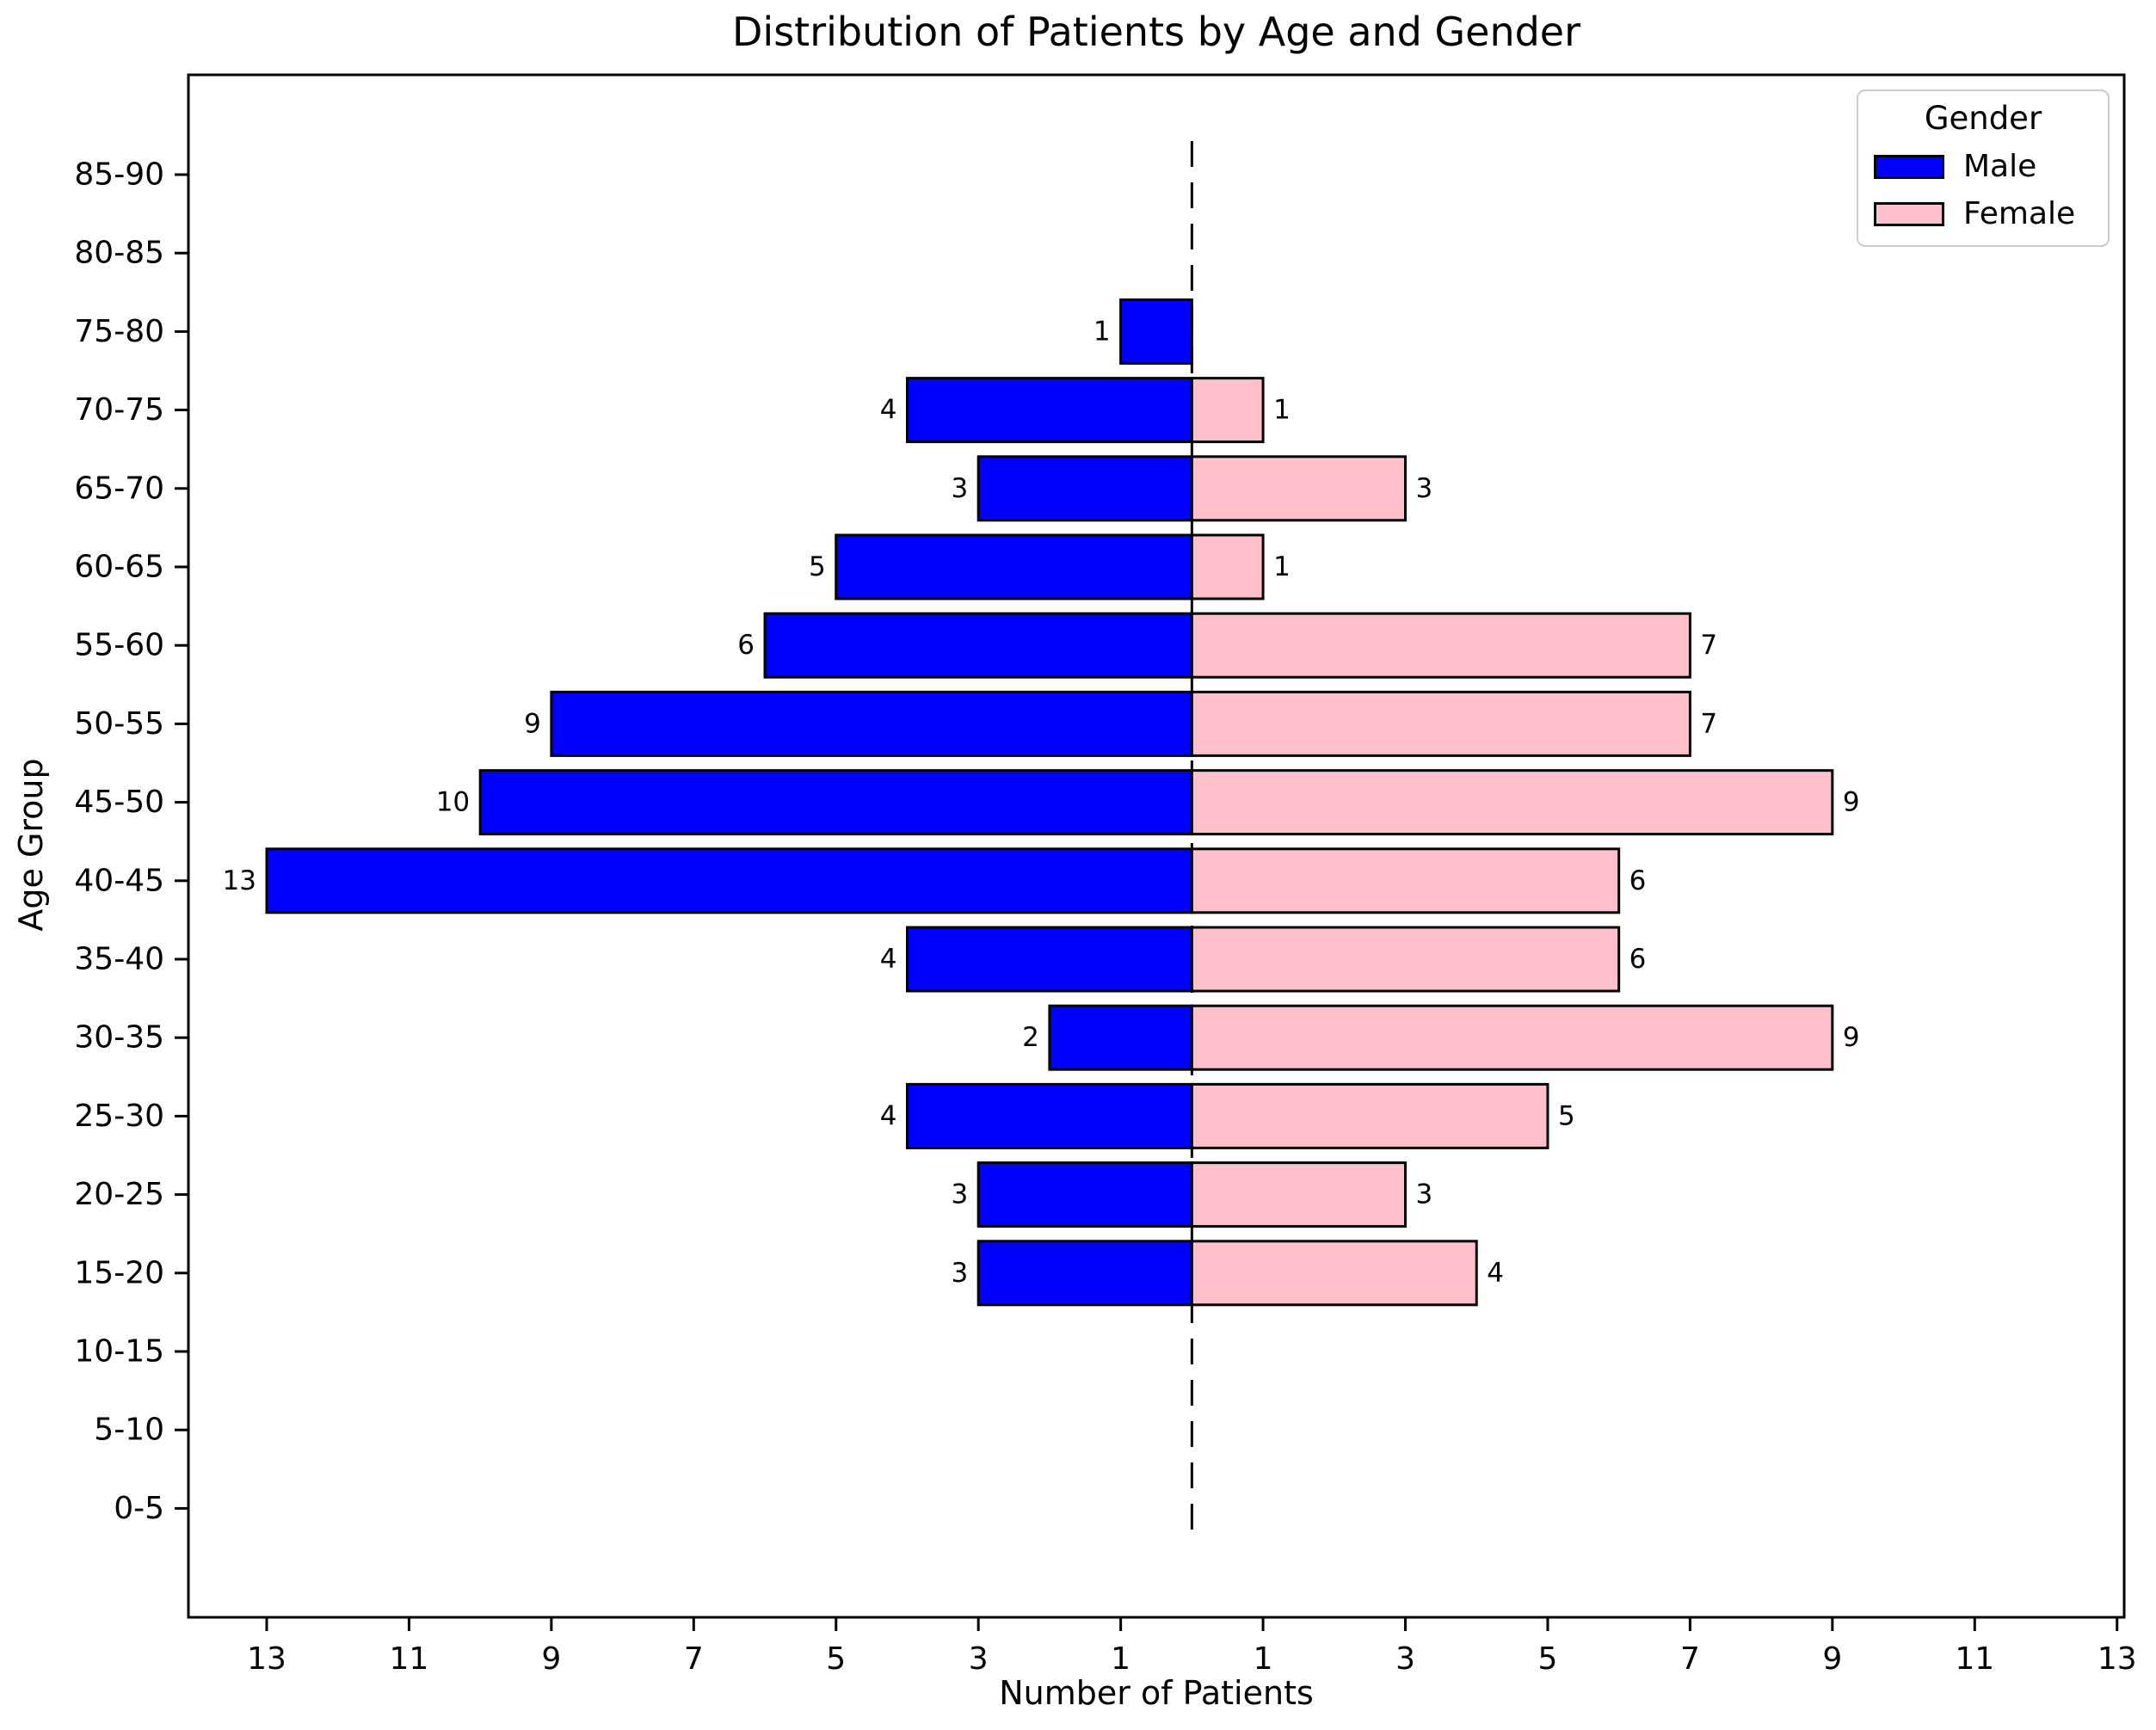 The width and height of the screenshot is (2156, 1730). What do you see at coordinates (1909, 166) in the screenshot?
I see `male-color-swatch` at bounding box center [1909, 166].